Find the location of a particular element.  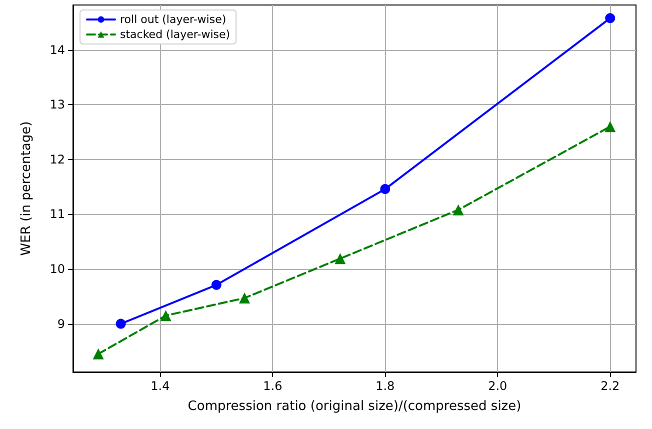

x-tick-label: 1.8 is located at coordinates (385, 386).